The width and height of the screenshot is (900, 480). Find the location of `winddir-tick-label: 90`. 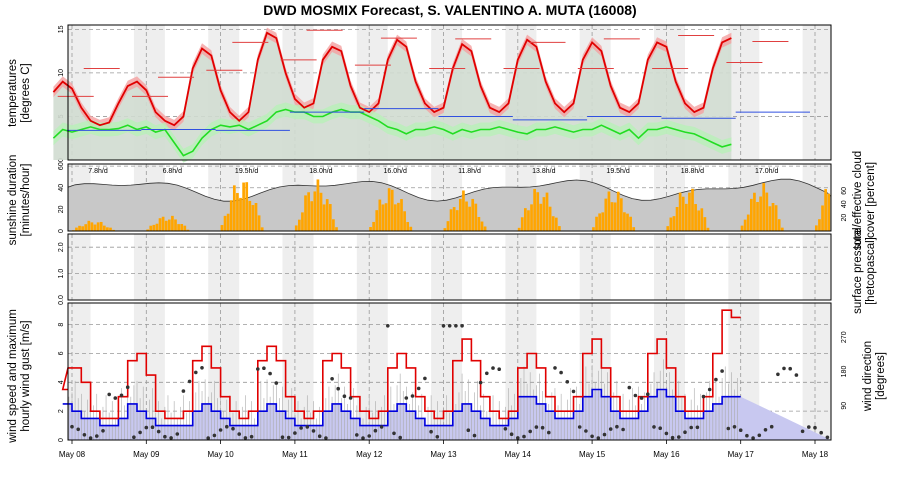

winddir-tick-label: 90 is located at coordinates (844, 406).